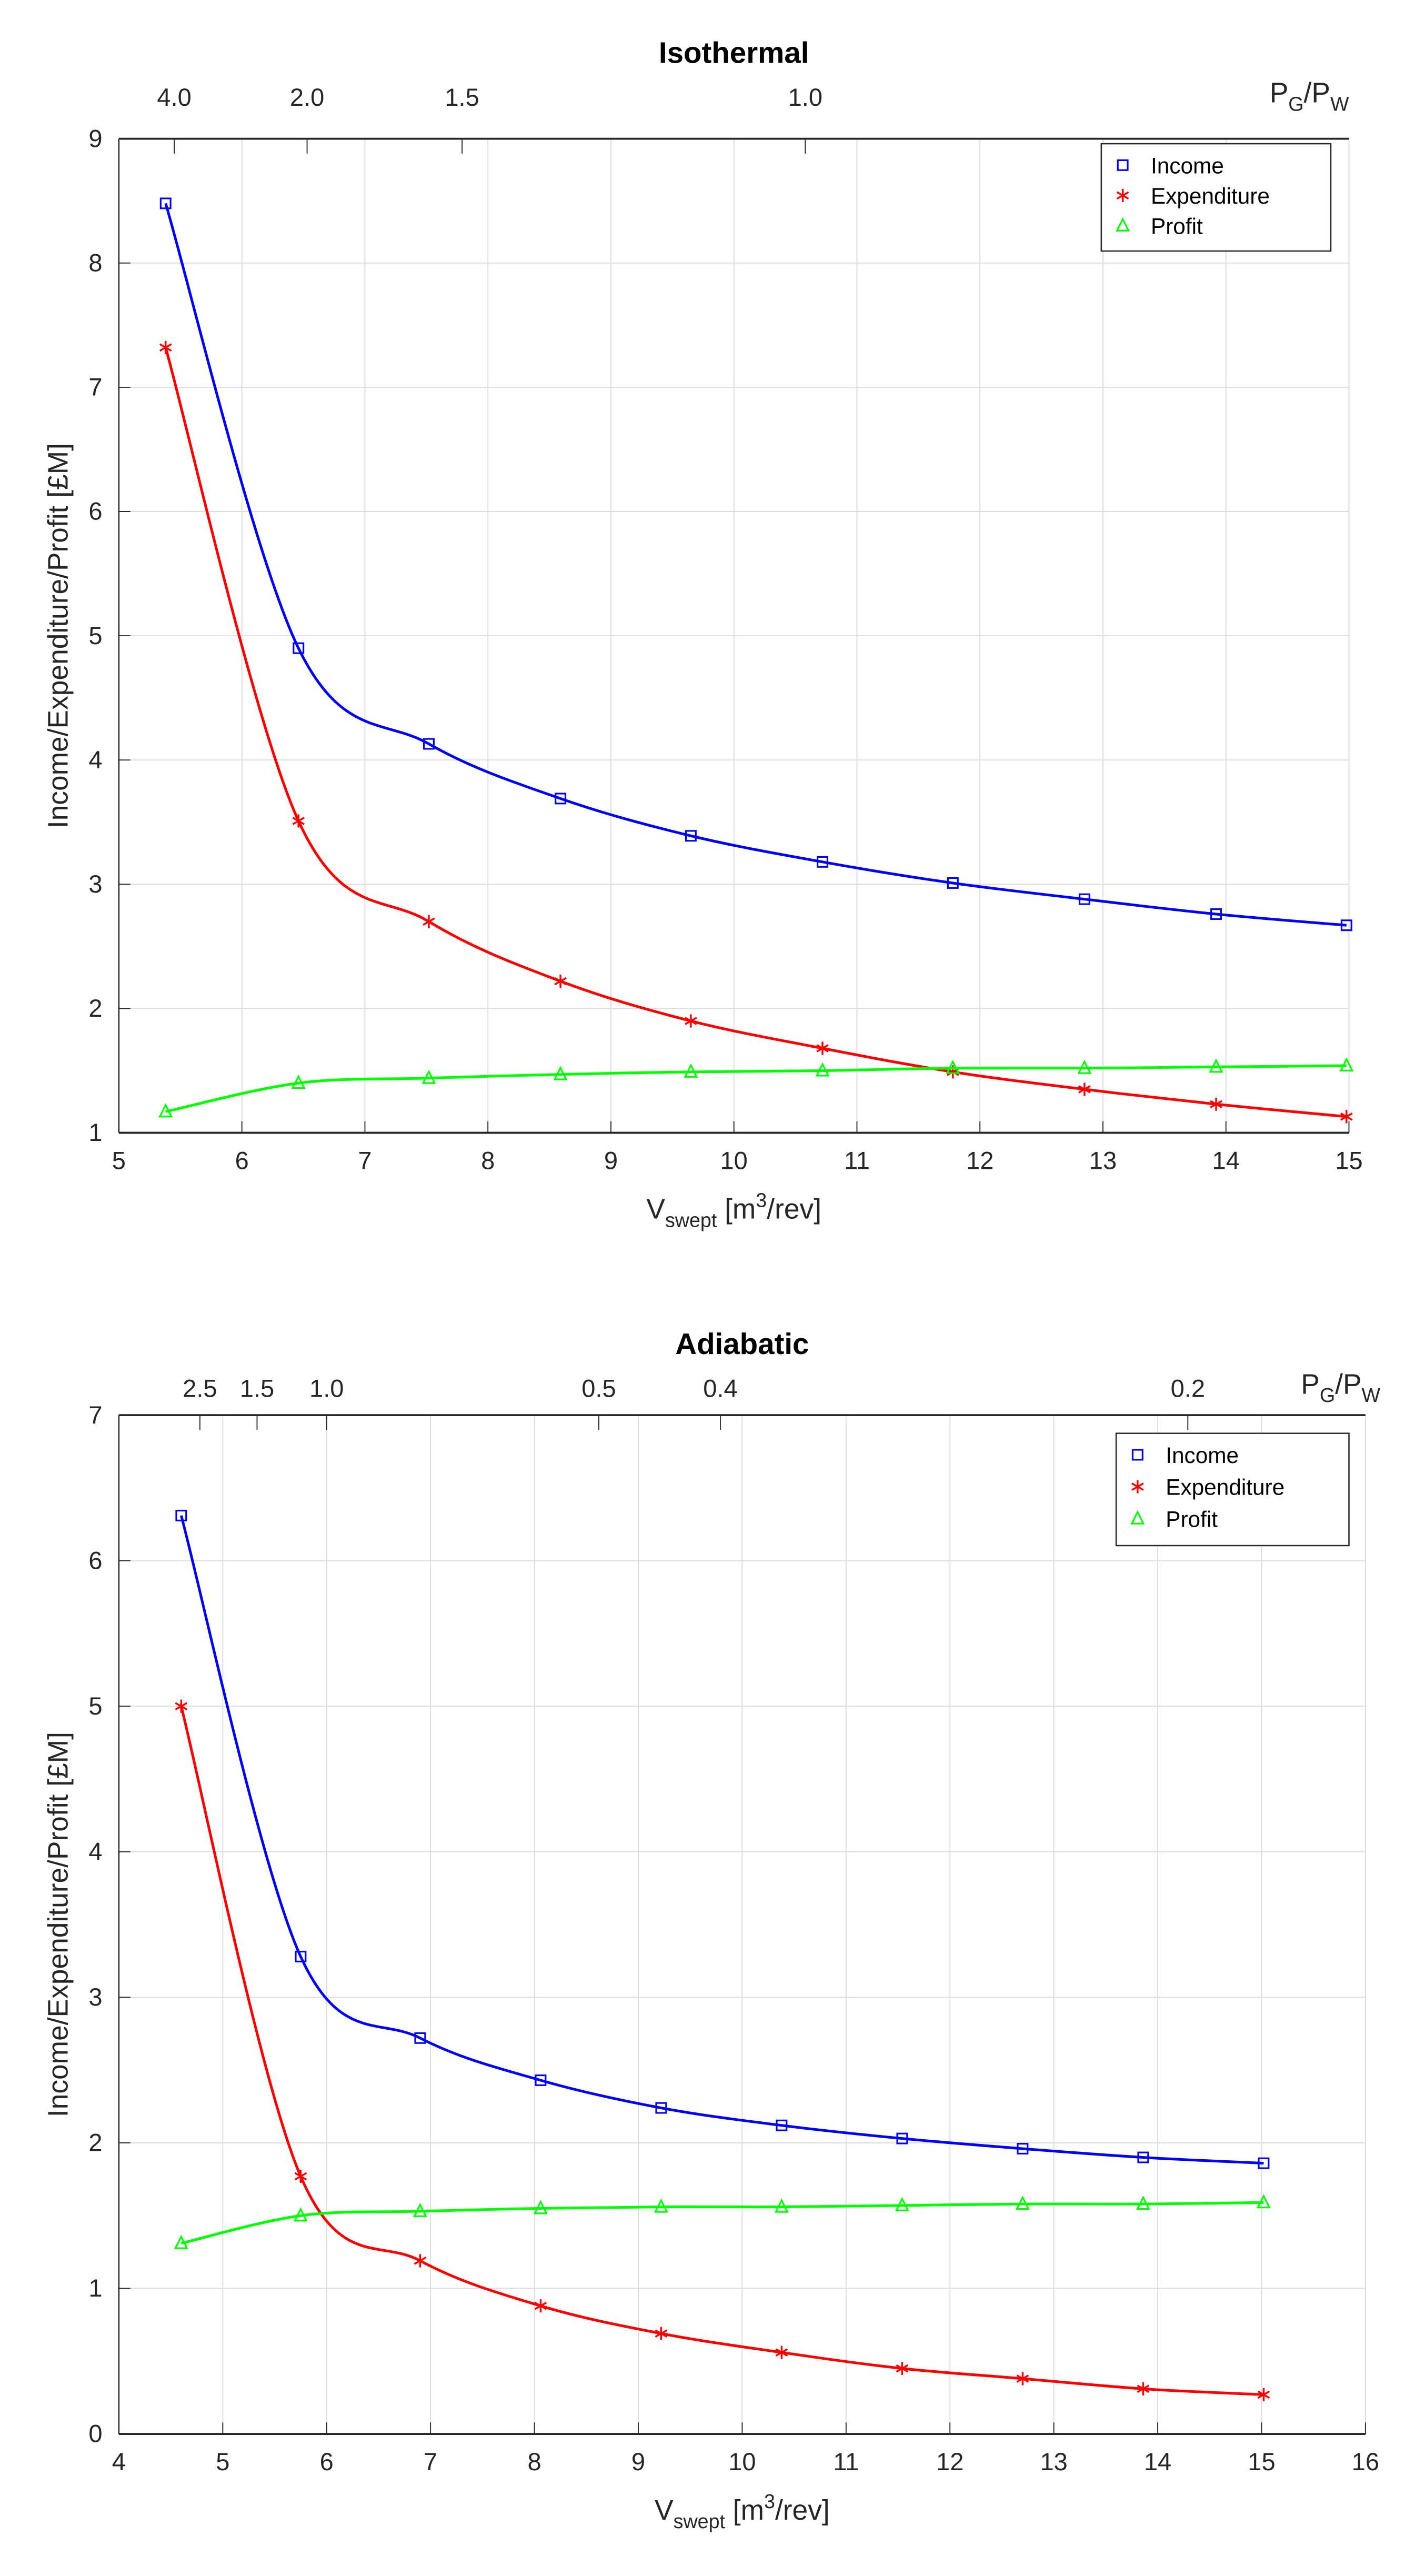 This screenshot has width=1415, height=2576. Describe the element at coordinates (846, 2461) in the screenshot. I see `x-tick-label: 11` at that location.